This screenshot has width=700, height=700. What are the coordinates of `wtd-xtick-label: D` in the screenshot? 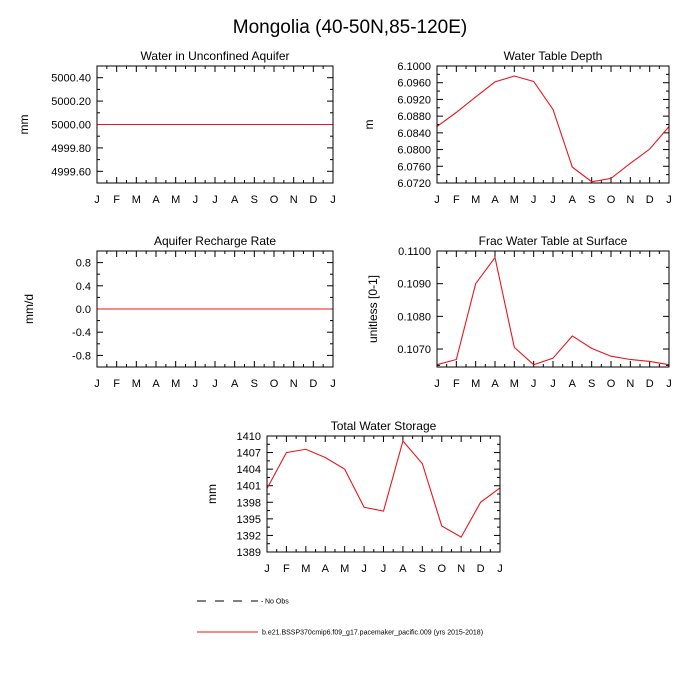 It's located at (650, 200).